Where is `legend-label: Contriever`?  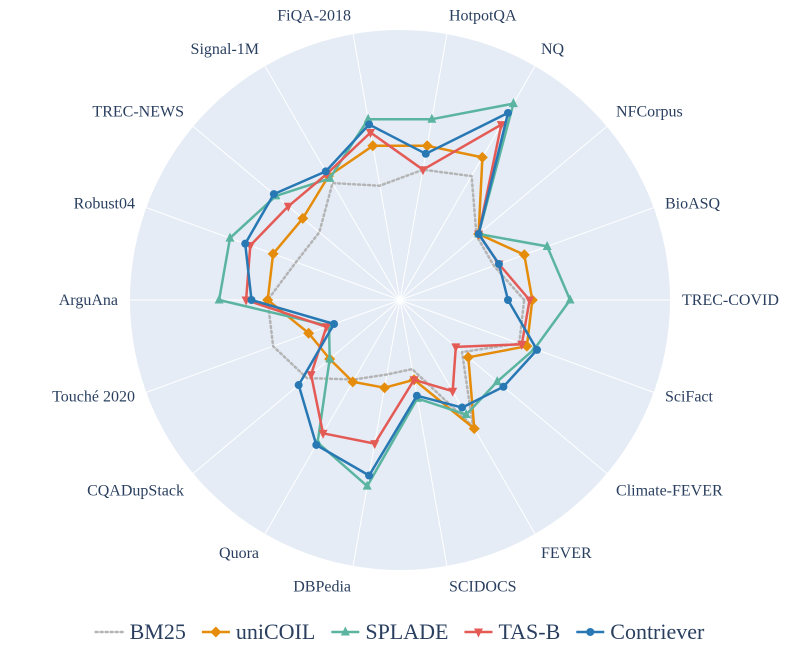 legend-label: Contriever is located at coordinates (657, 631).